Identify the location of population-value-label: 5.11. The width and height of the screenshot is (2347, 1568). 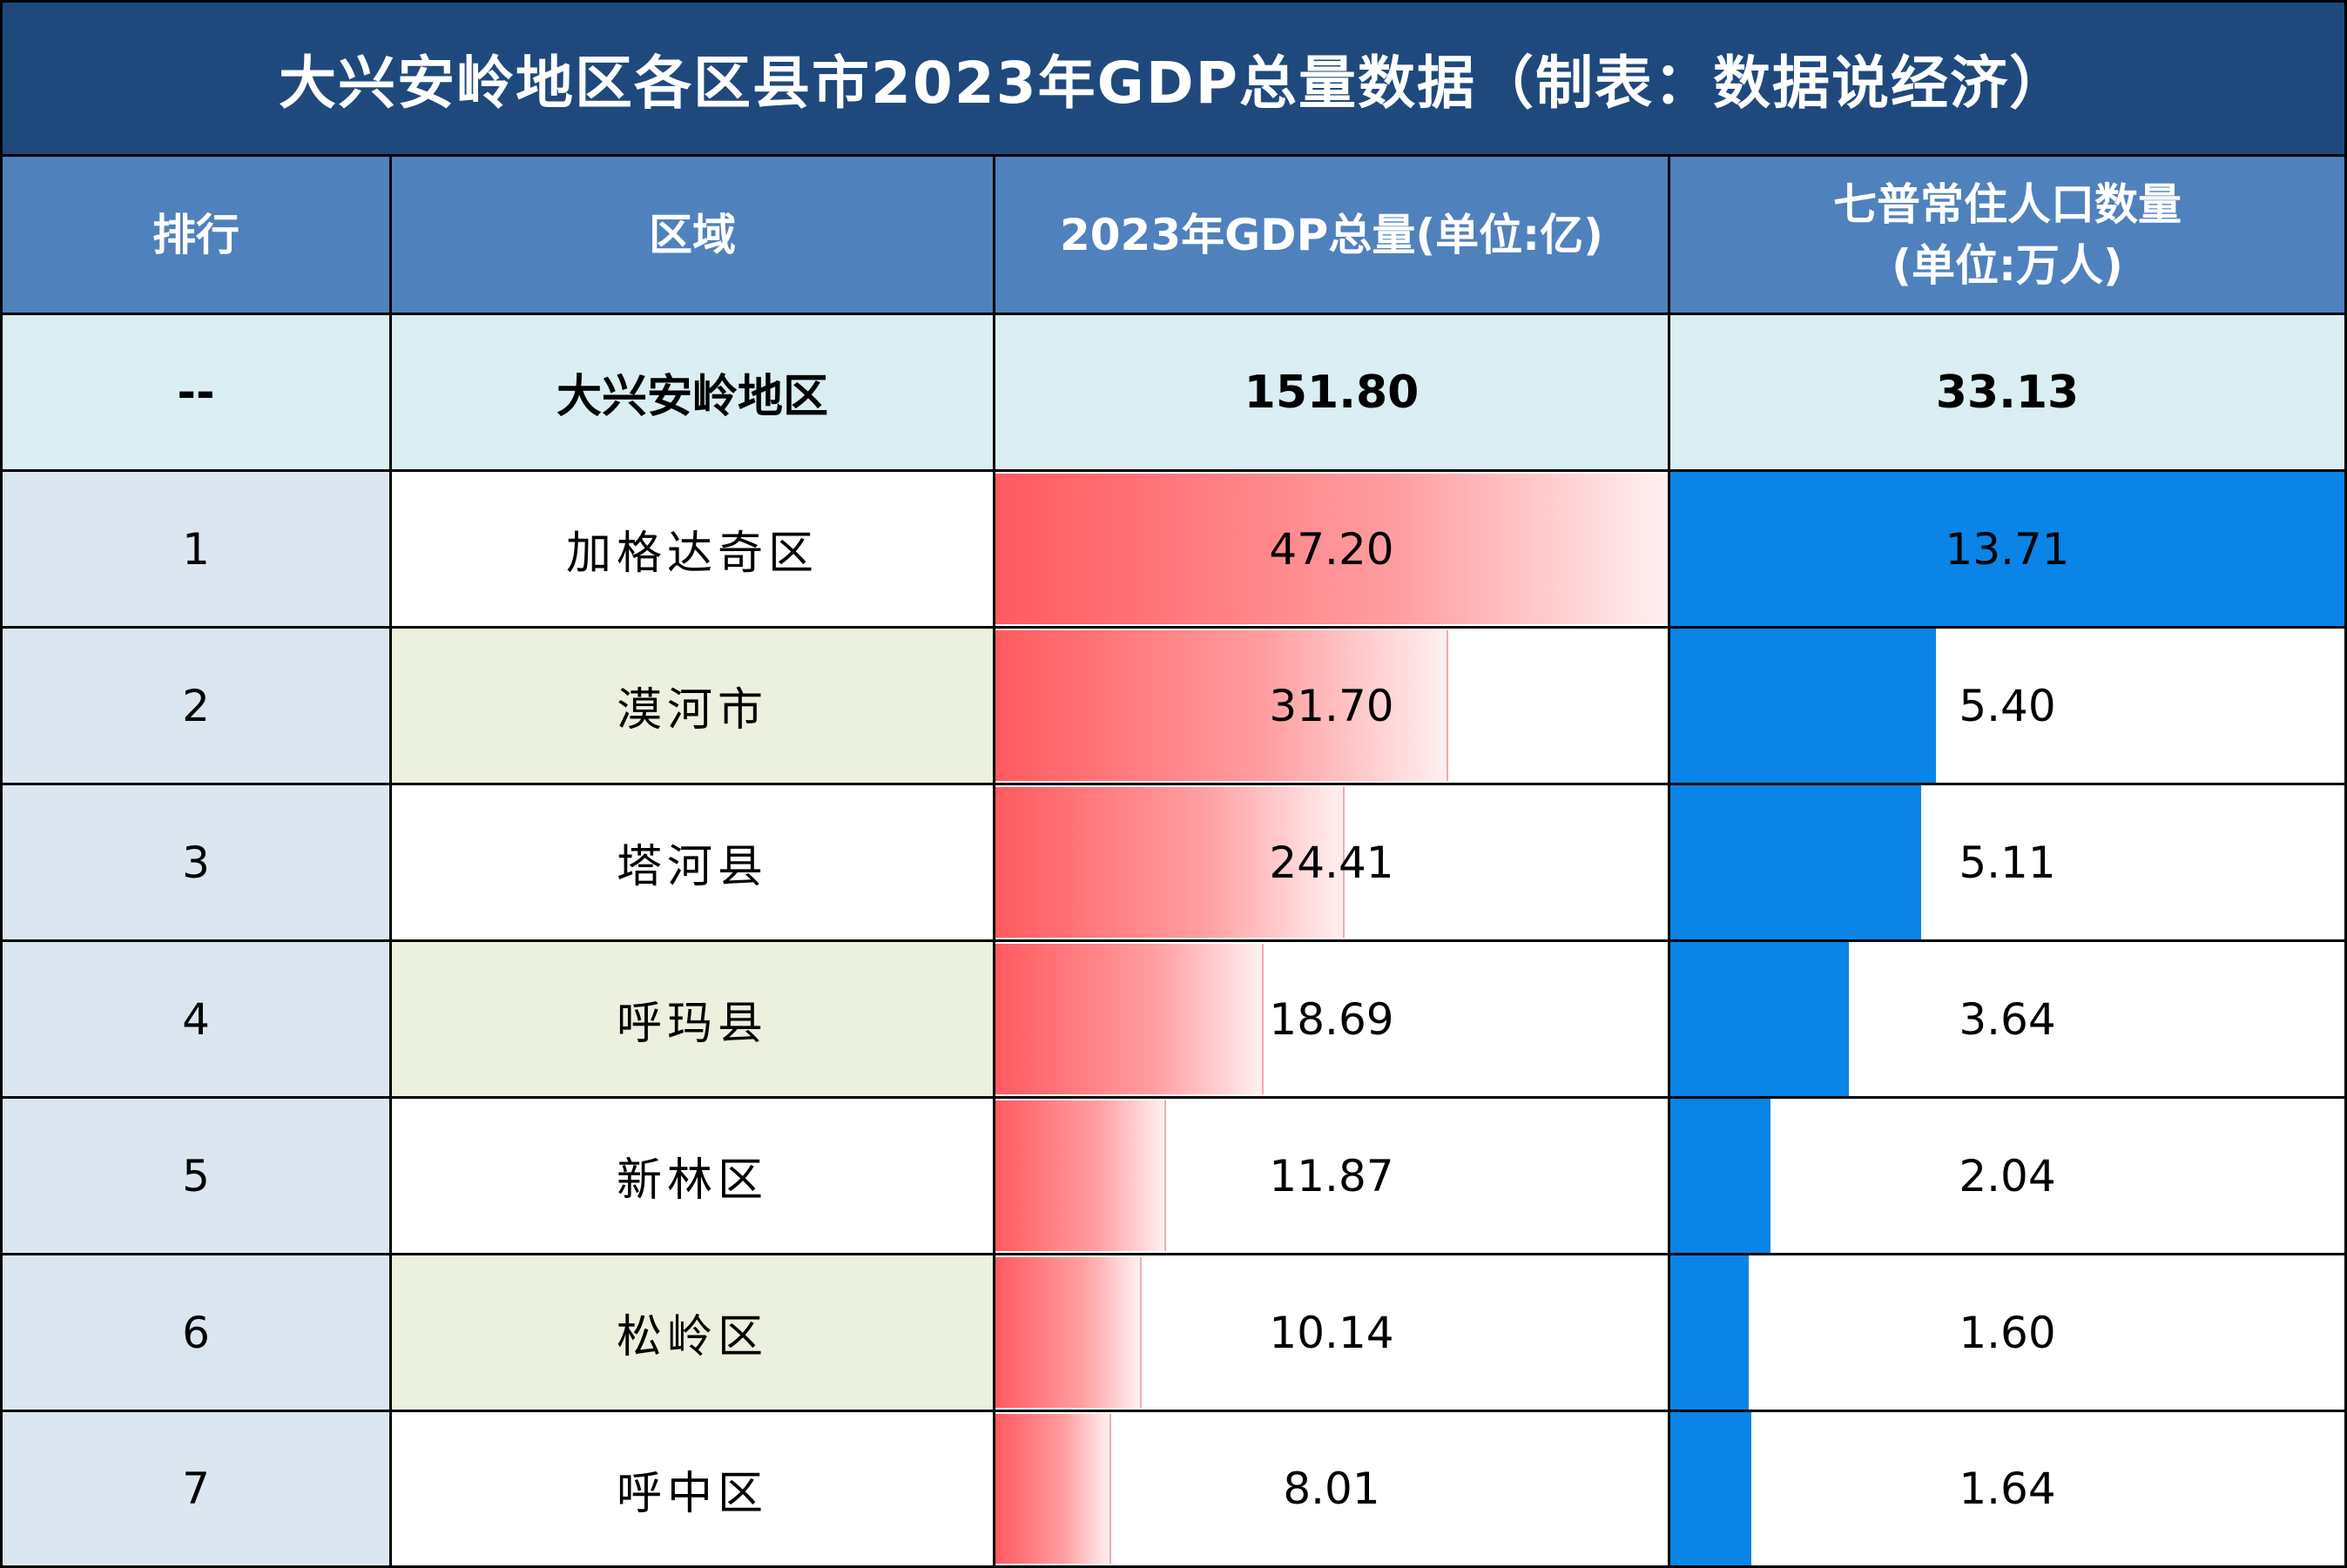
(2008, 862).